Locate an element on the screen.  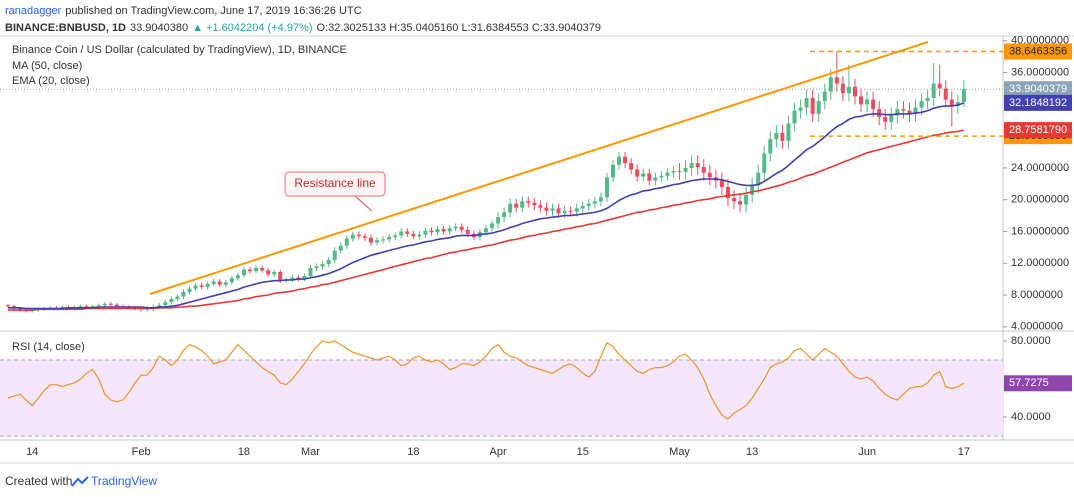
price-tag-label: 38.6463356 is located at coordinates (1038, 51).